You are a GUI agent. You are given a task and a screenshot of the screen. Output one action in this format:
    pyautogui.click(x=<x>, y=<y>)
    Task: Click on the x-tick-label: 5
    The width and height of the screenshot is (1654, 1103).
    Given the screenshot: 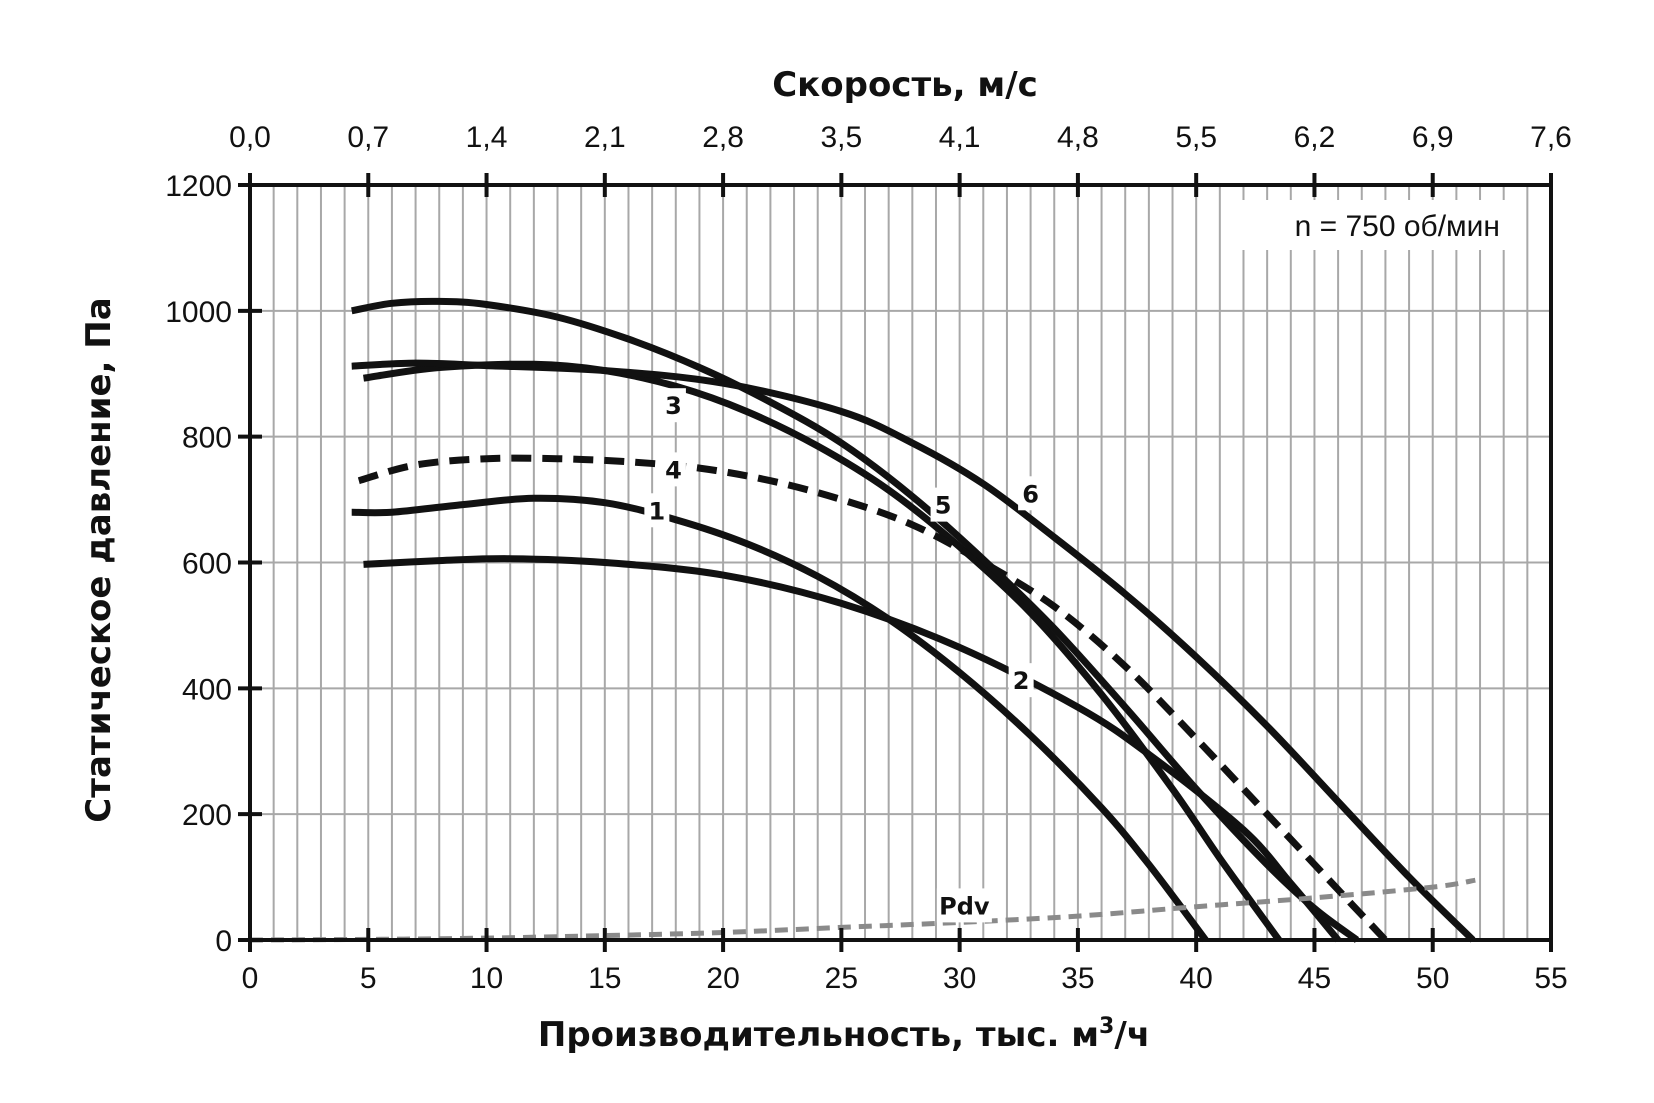 What is the action you would take?
    pyautogui.click(x=368, y=978)
    